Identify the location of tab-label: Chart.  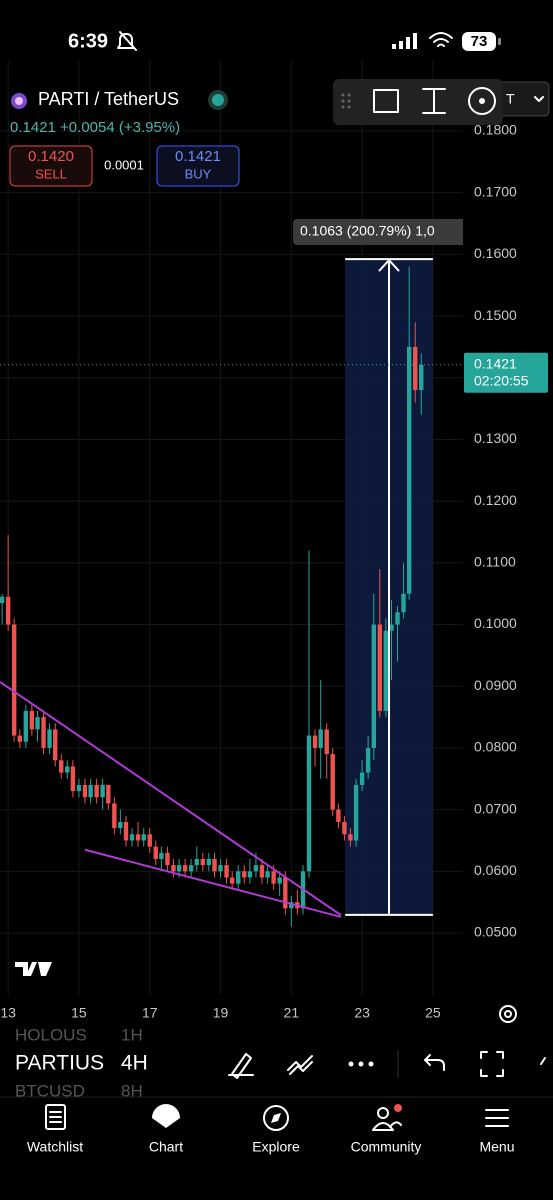
(166, 1147).